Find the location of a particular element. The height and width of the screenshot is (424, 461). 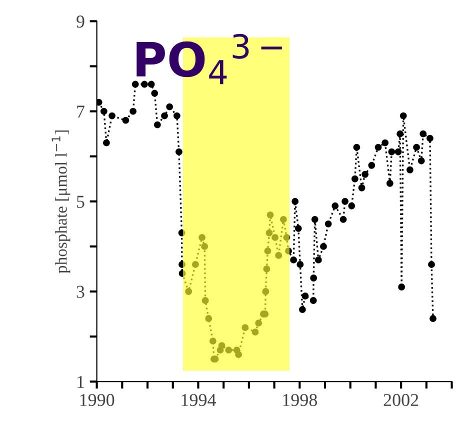

y-tick-label: 5 is located at coordinates (80, 202).